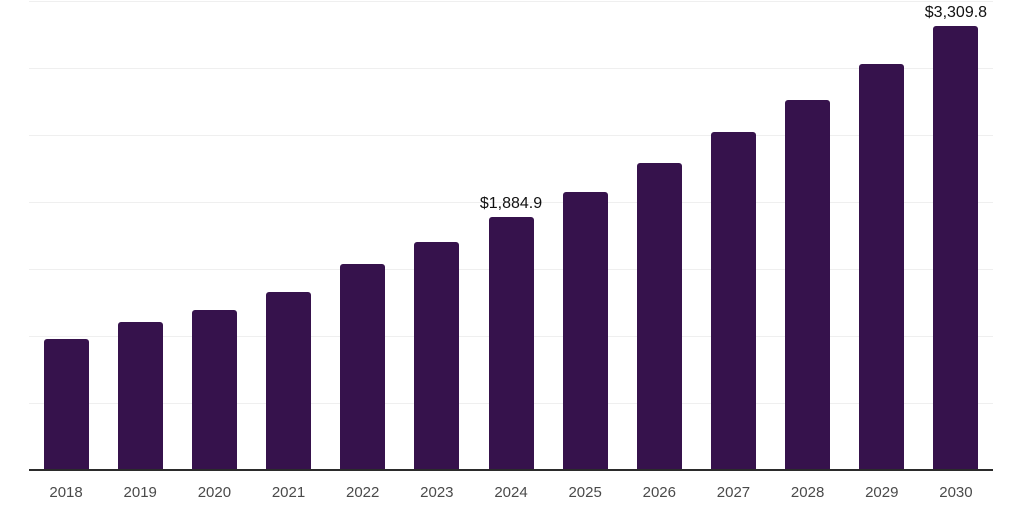 The image size is (1024, 512). I want to click on x-tick-label-2019: 2019, so click(140, 492).